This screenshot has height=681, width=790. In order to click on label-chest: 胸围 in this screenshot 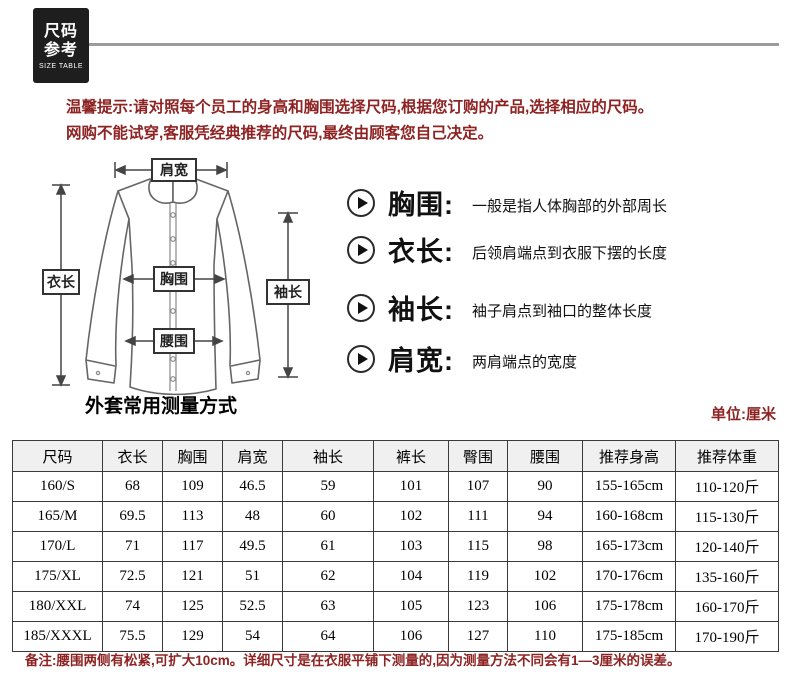, I will do `click(174, 279)`.